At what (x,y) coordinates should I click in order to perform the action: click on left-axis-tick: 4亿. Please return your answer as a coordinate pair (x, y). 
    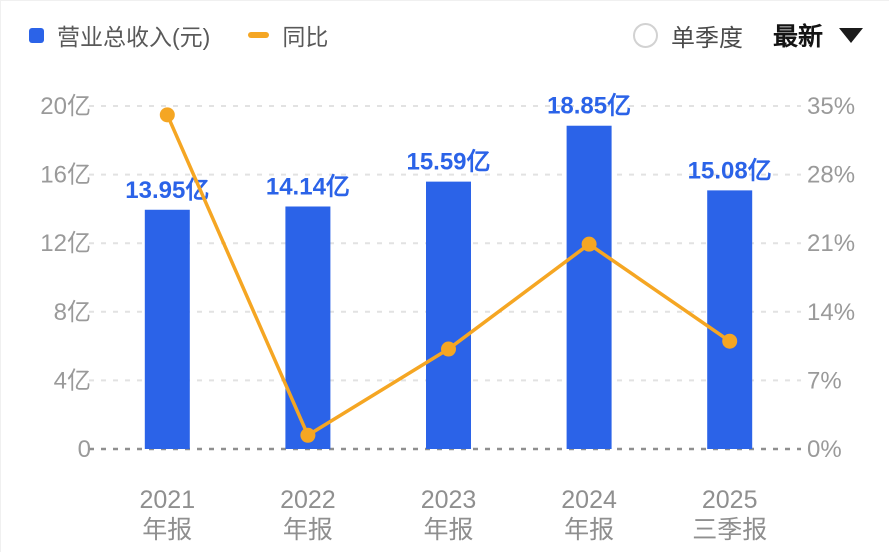
    Looking at the image, I should click on (72, 380).